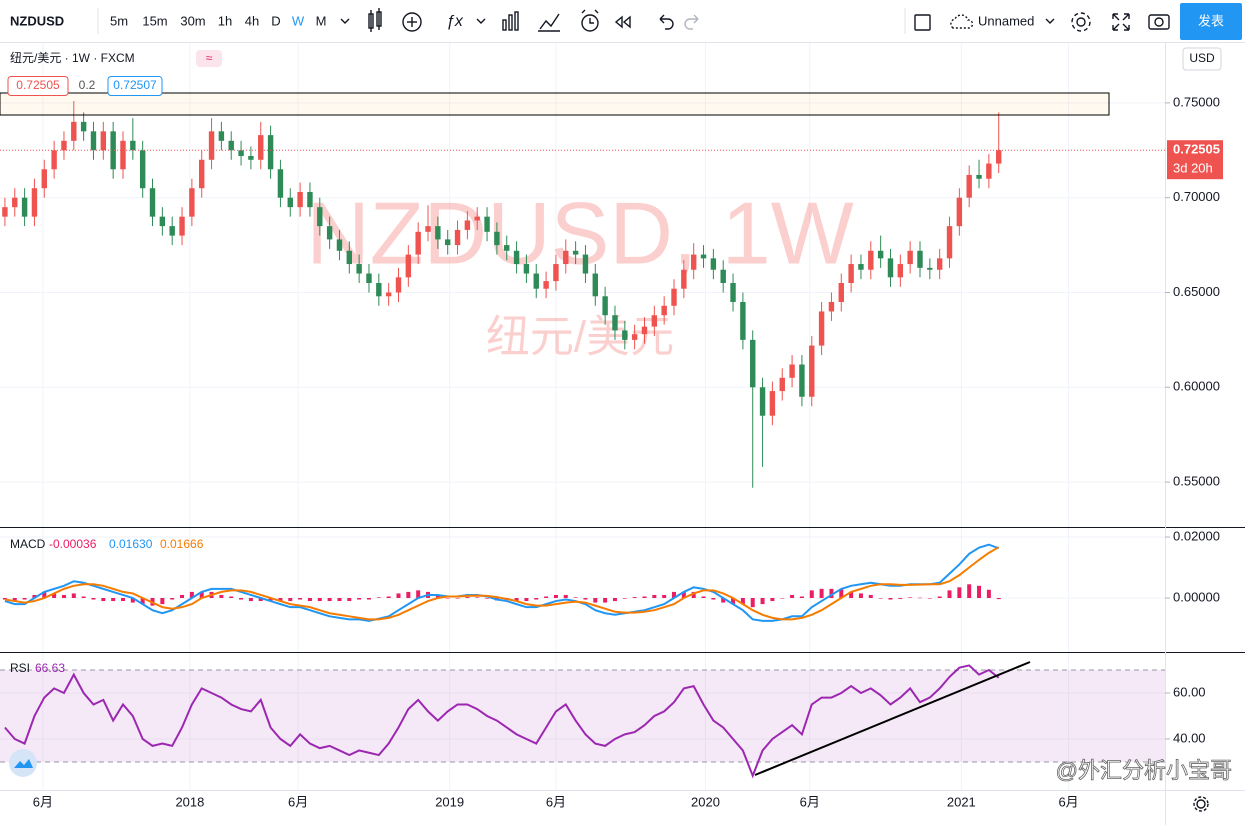 This screenshot has width=1245, height=825. I want to click on bid-box, so click(38, 86).